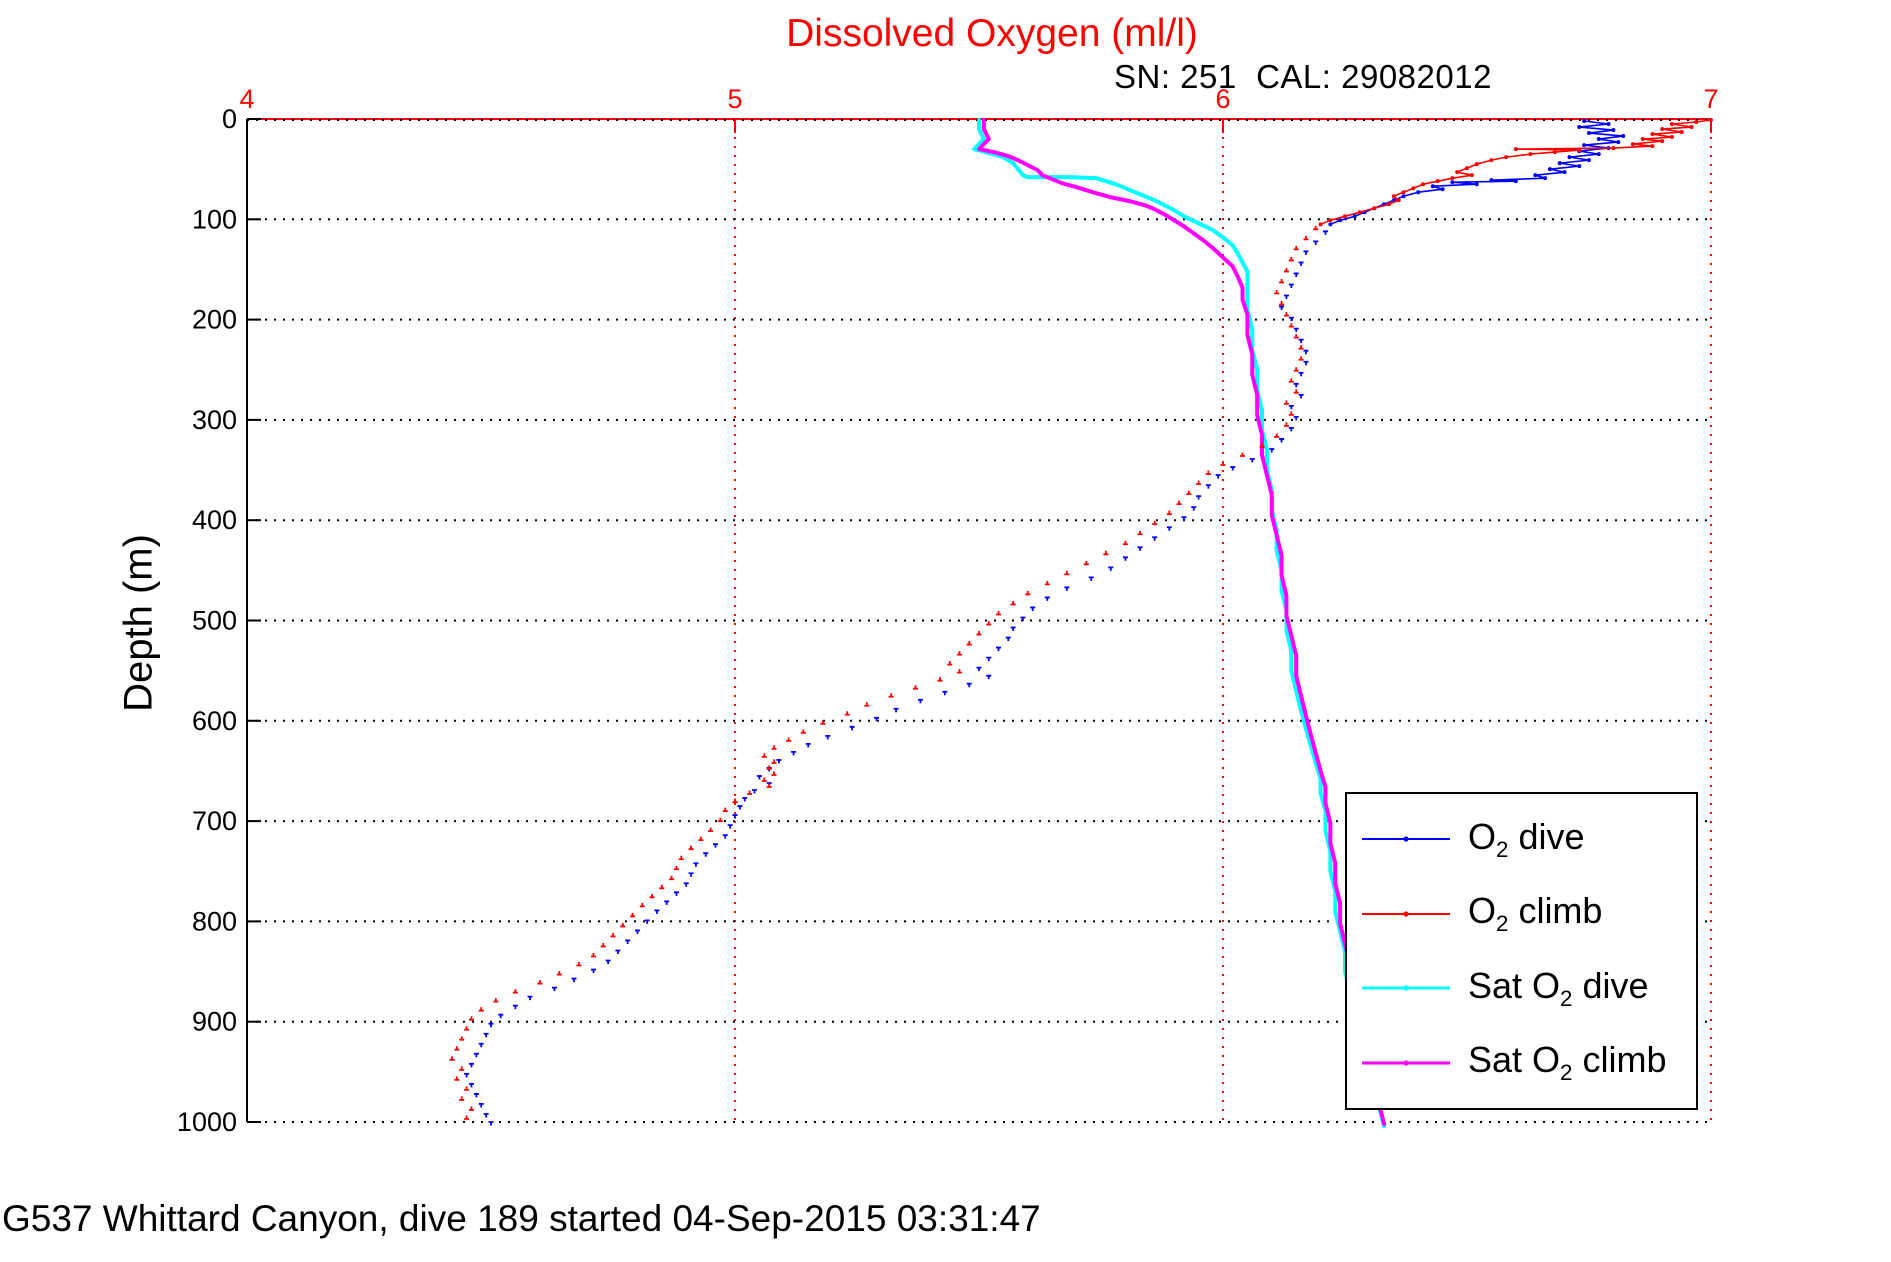  I want to click on legend-label-o2-climb: O2 climb, so click(1535, 913).